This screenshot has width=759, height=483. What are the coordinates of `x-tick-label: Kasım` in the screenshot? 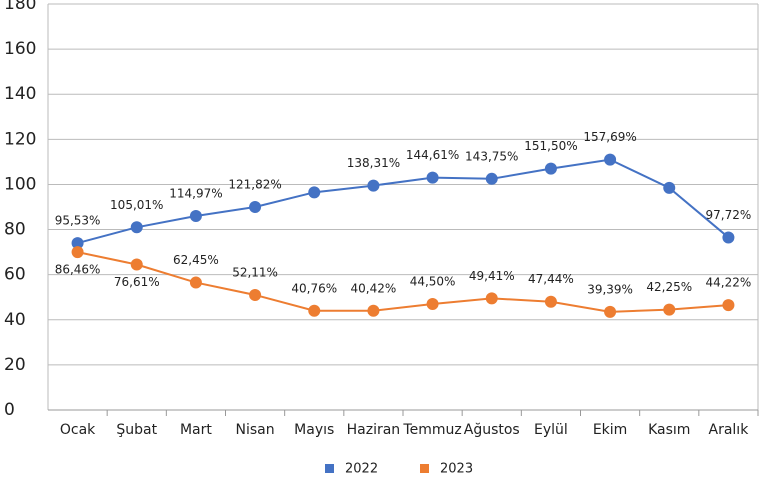 It's located at (669, 430).